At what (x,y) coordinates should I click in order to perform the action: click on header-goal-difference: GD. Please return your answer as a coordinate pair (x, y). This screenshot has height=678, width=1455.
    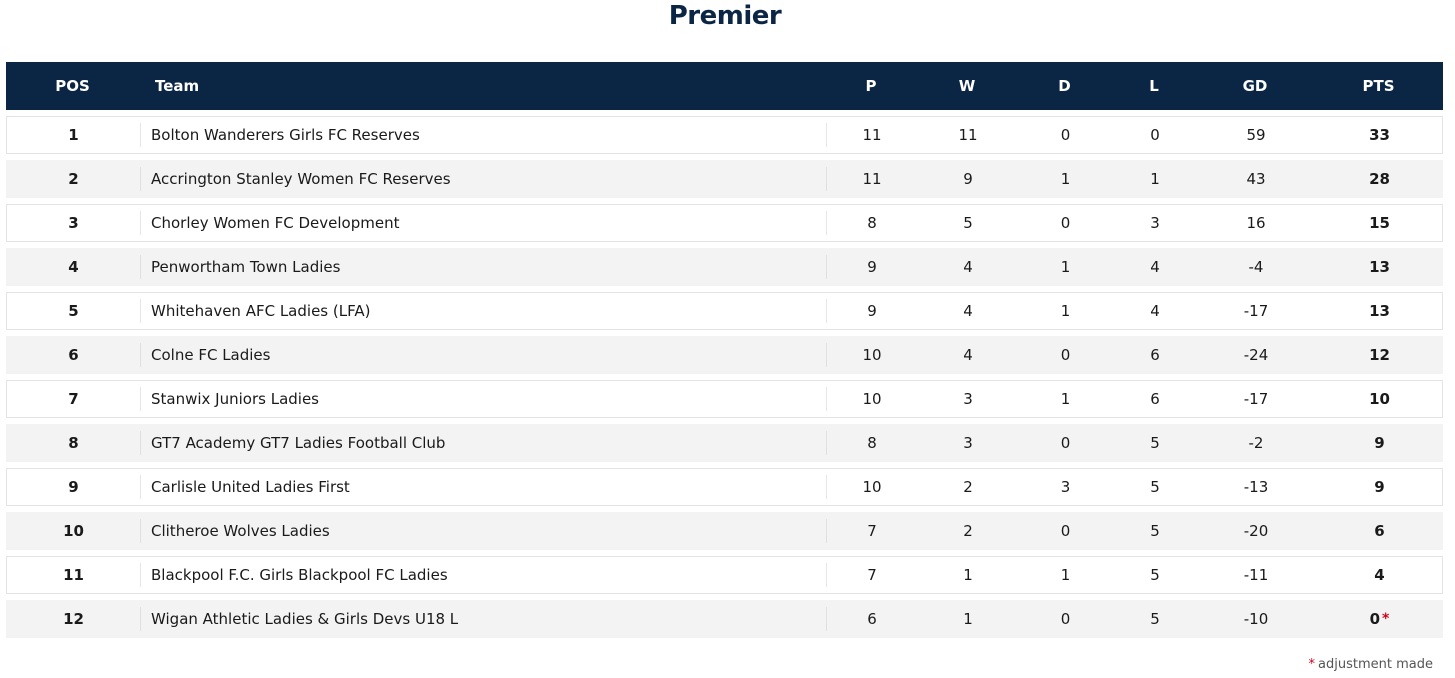
    Looking at the image, I should click on (1255, 86).